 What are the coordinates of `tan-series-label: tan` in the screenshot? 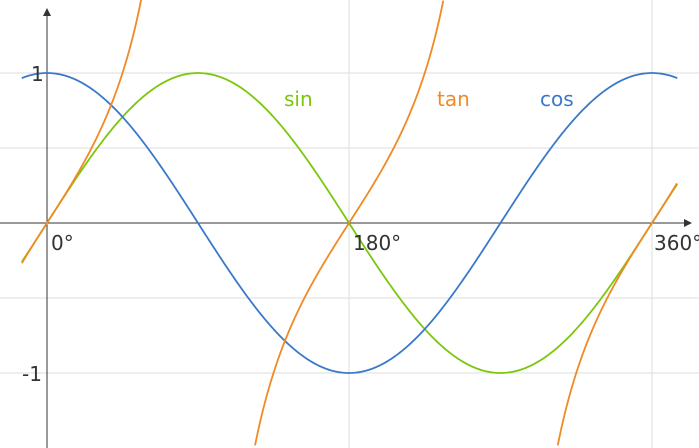 It's located at (453, 99).